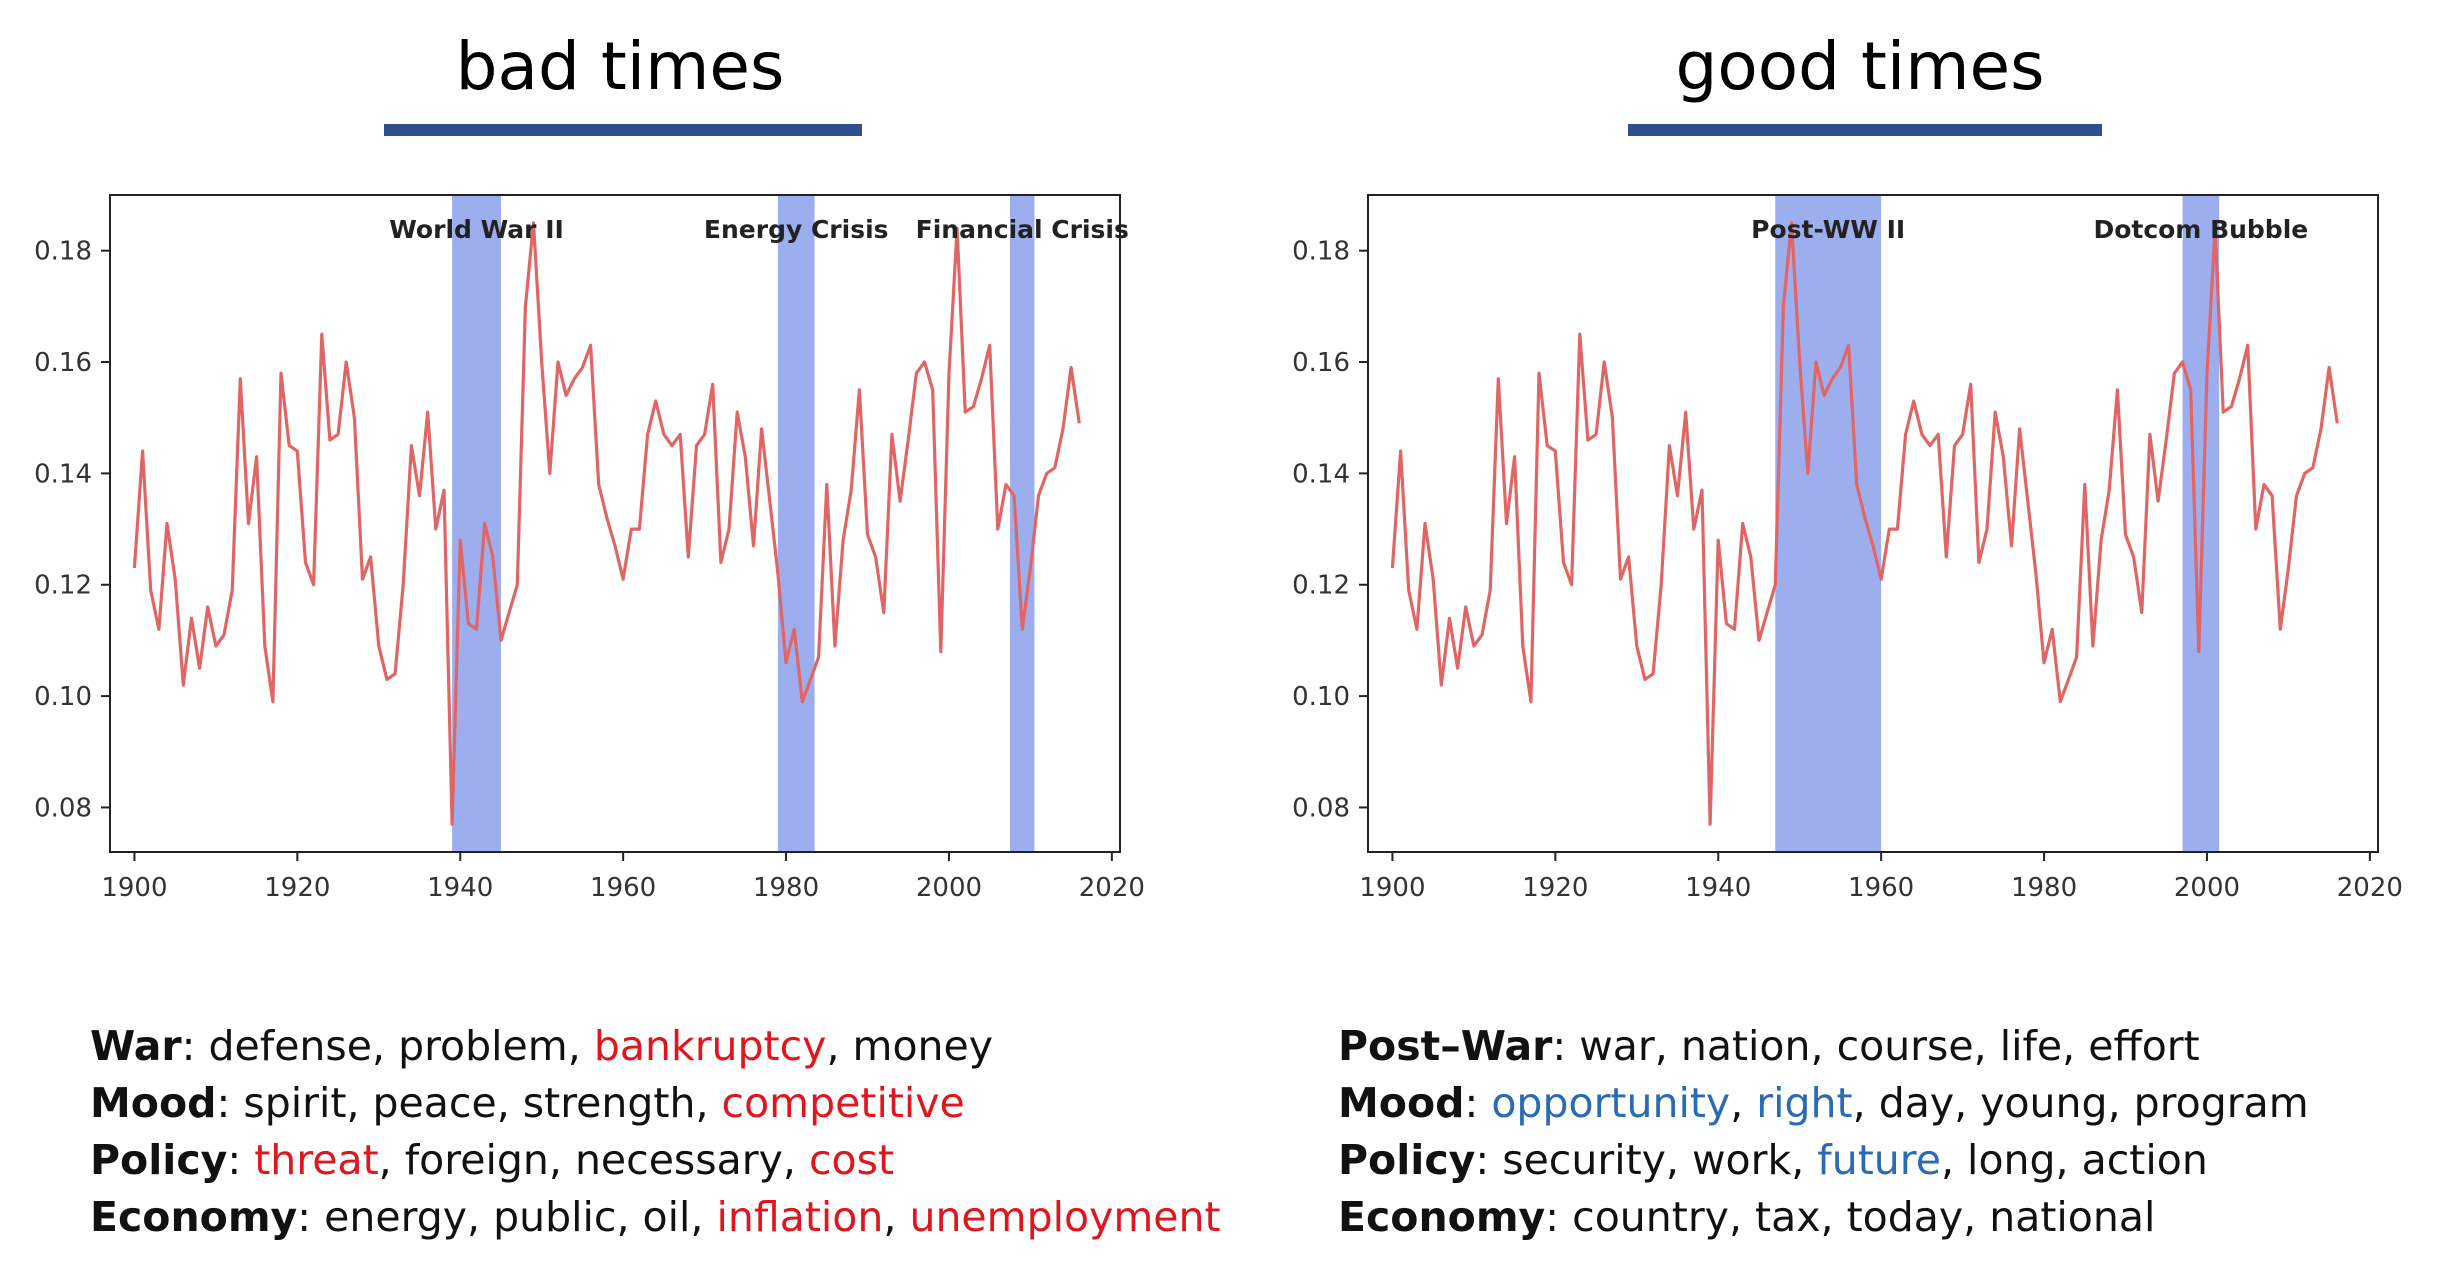 The width and height of the screenshot is (2440, 1278). What do you see at coordinates (2072, 1217) in the screenshot?
I see `keyword: national` at bounding box center [2072, 1217].